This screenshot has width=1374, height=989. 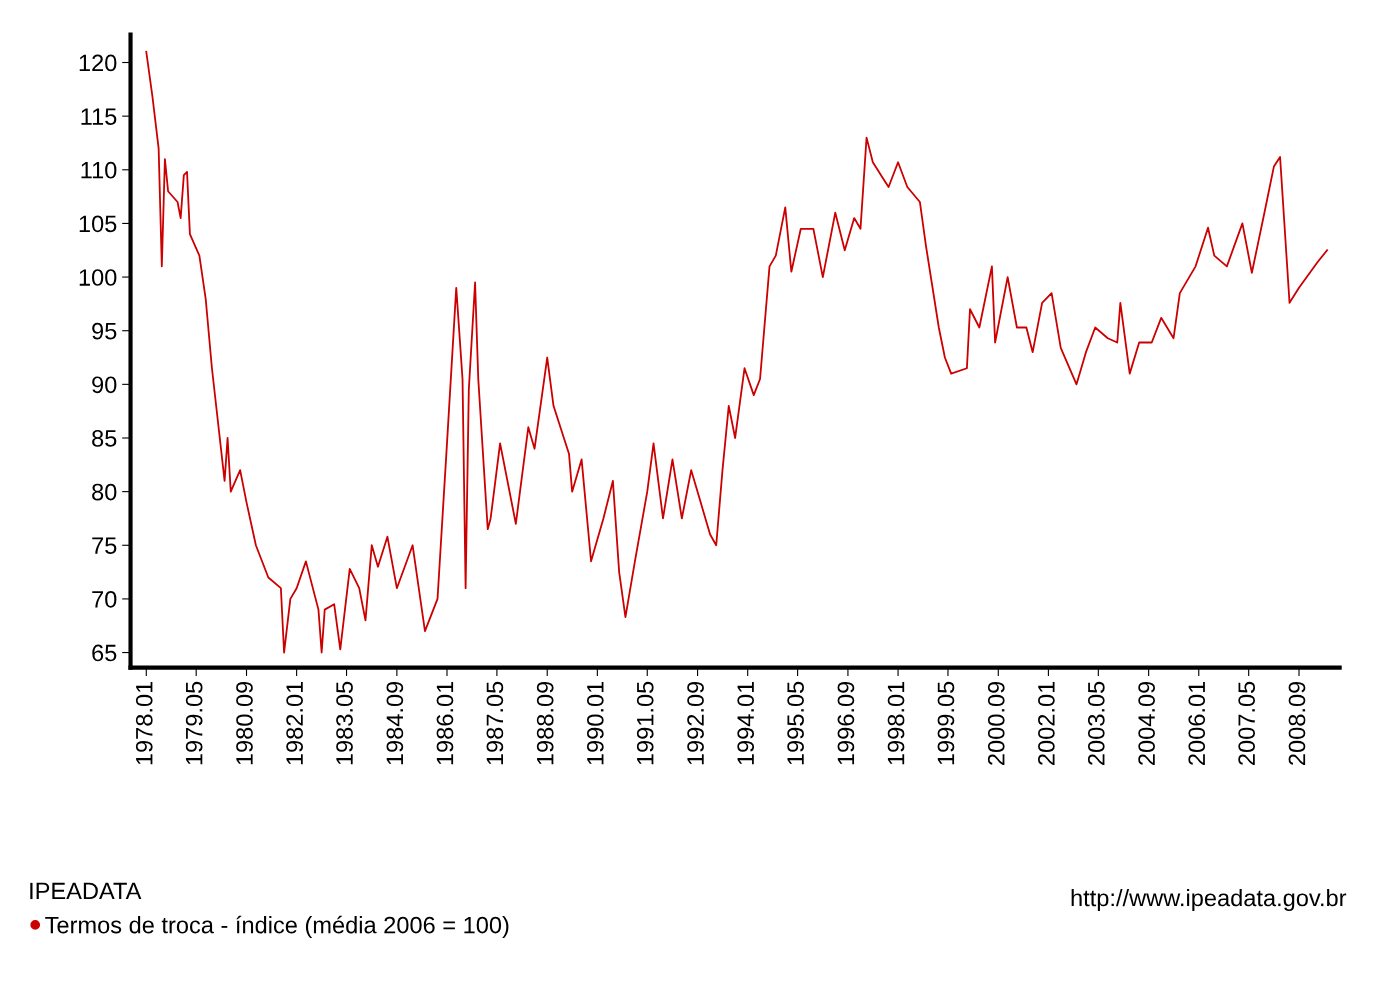 What do you see at coordinates (896, 723) in the screenshot?
I see `x-tick-label: 1998.01` at bounding box center [896, 723].